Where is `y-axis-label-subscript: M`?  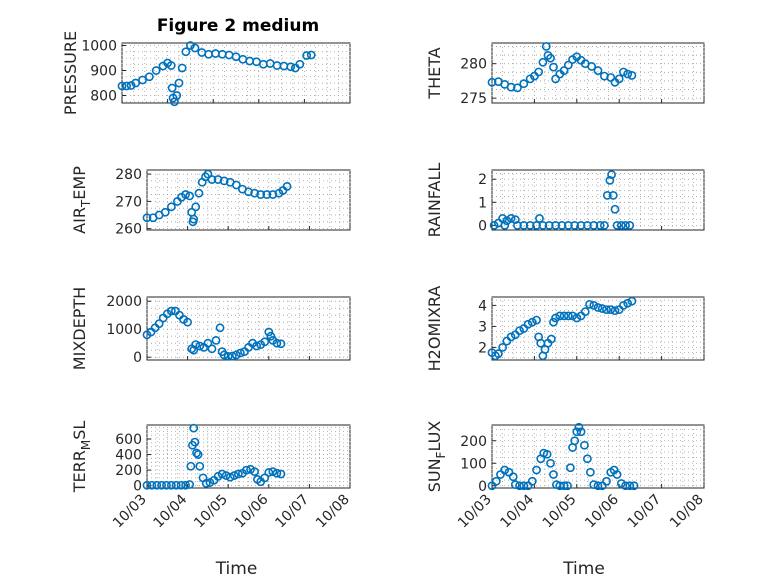 y-axis-label-subscript: M is located at coordinates (86, 445).